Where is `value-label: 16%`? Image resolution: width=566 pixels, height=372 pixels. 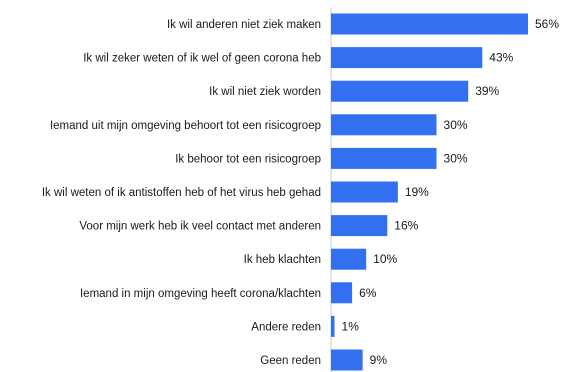
value-label: 16% is located at coordinates (406, 226).